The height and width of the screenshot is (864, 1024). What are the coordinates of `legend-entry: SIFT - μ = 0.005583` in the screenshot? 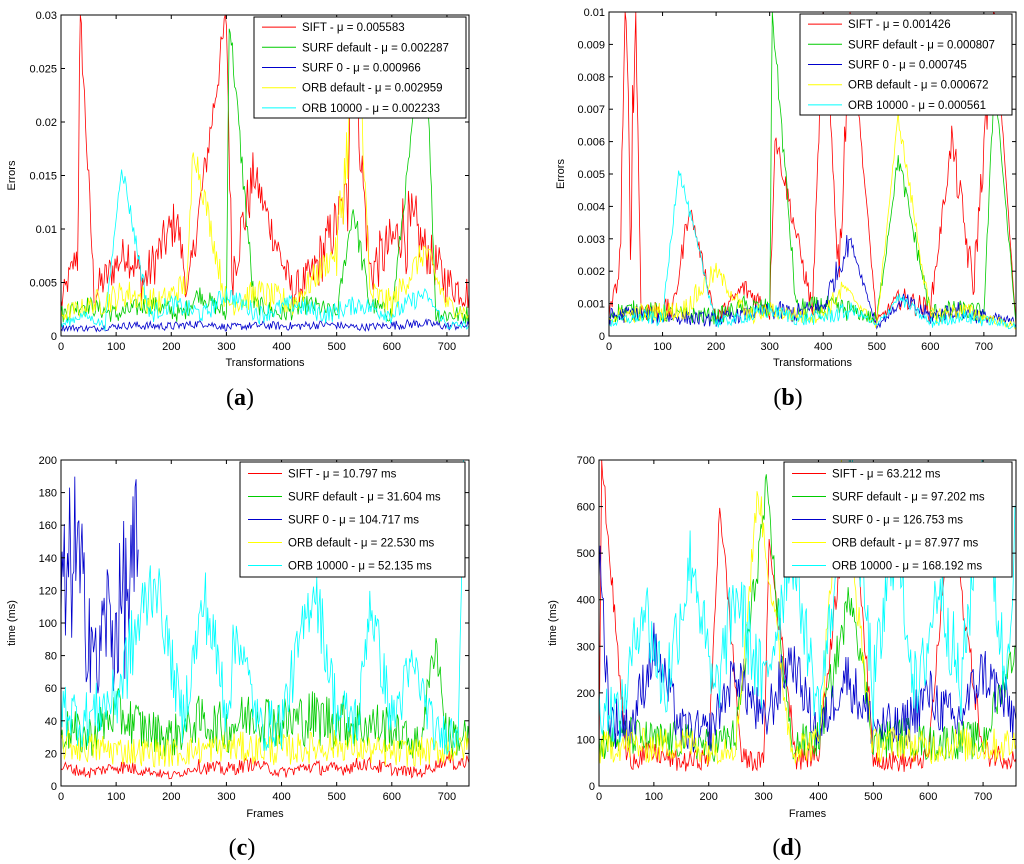 It's located at (353, 28).